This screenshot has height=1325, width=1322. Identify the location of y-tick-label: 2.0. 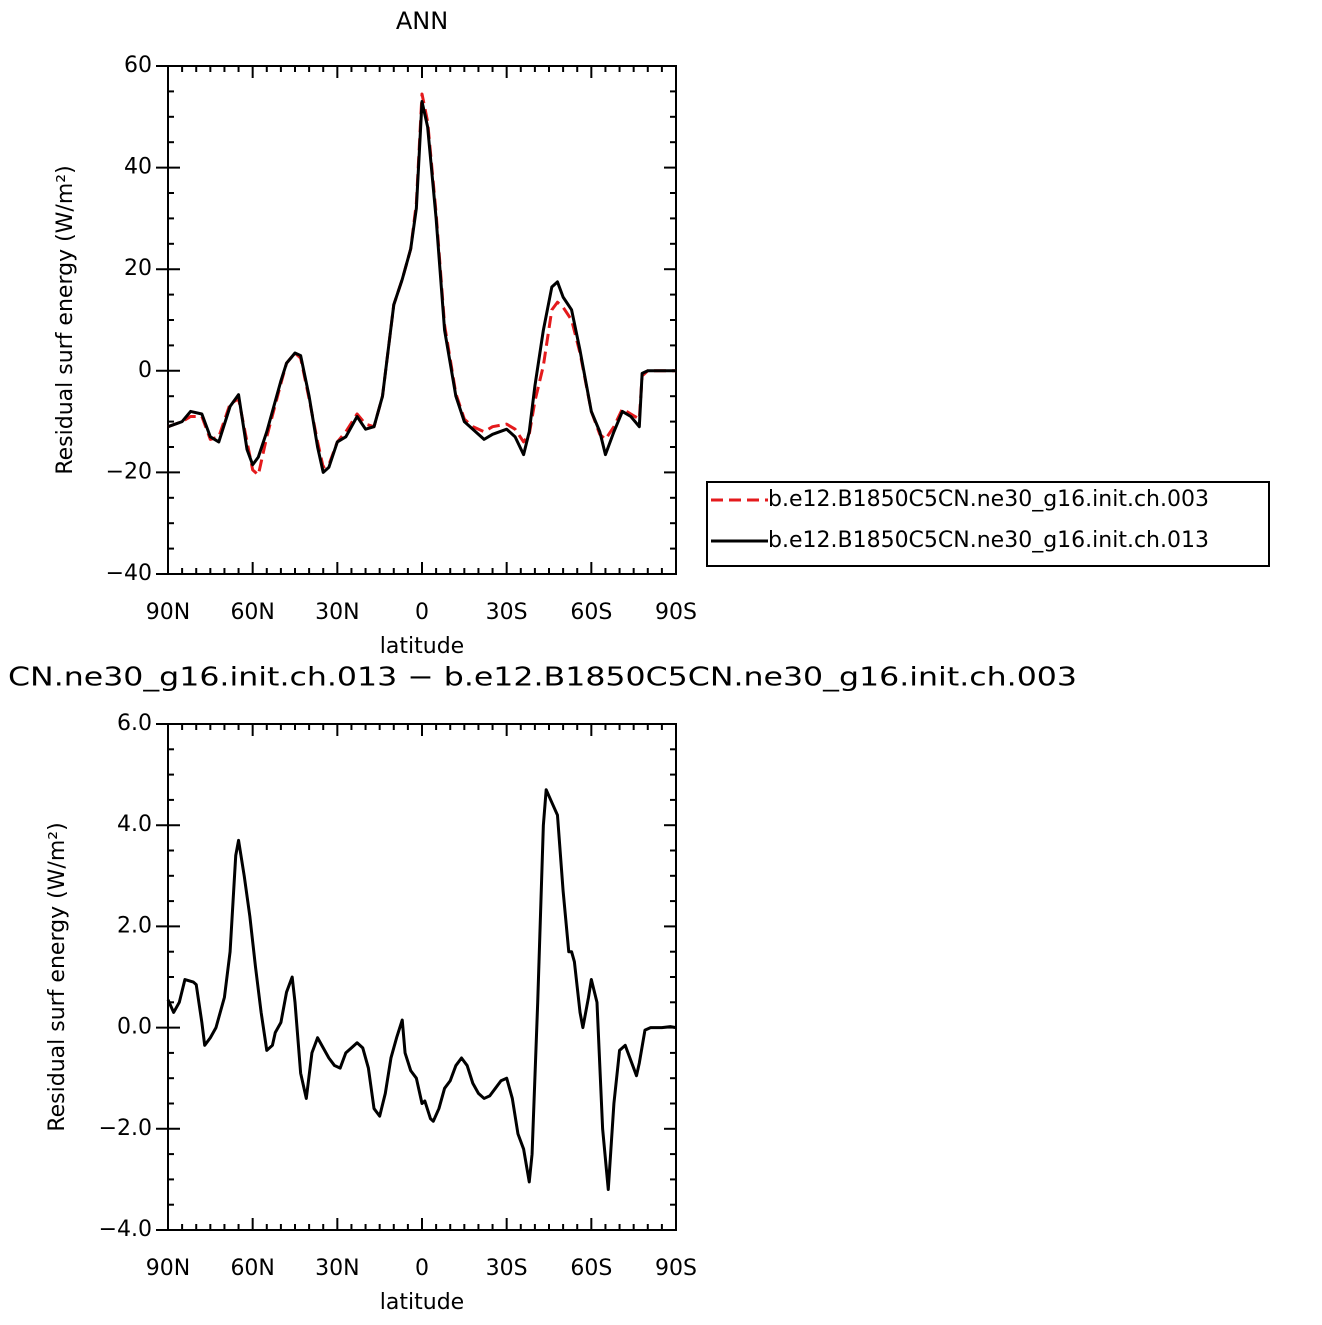
(134, 925).